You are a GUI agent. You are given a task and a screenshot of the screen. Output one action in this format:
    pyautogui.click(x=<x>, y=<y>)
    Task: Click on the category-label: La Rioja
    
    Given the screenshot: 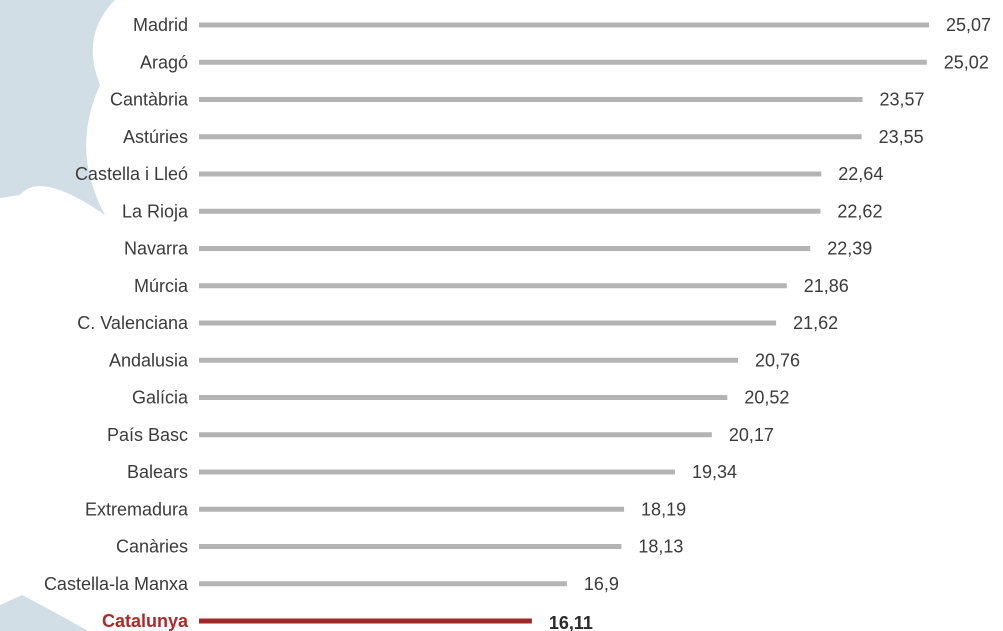 What is the action you would take?
    pyautogui.click(x=155, y=211)
    